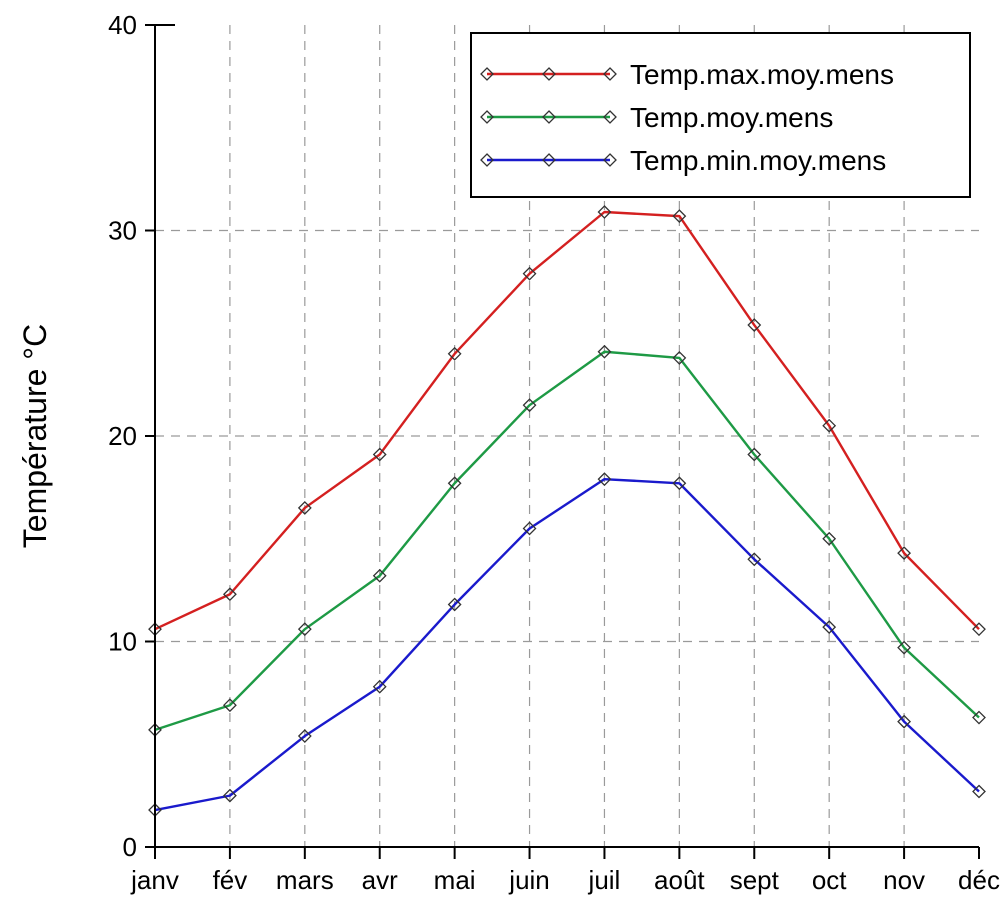 Image resolution: width=1008 pixels, height=913 pixels. Describe the element at coordinates (762, 74) in the screenshot. I see `legend-label: Temp.max.moy.mens` at that location.